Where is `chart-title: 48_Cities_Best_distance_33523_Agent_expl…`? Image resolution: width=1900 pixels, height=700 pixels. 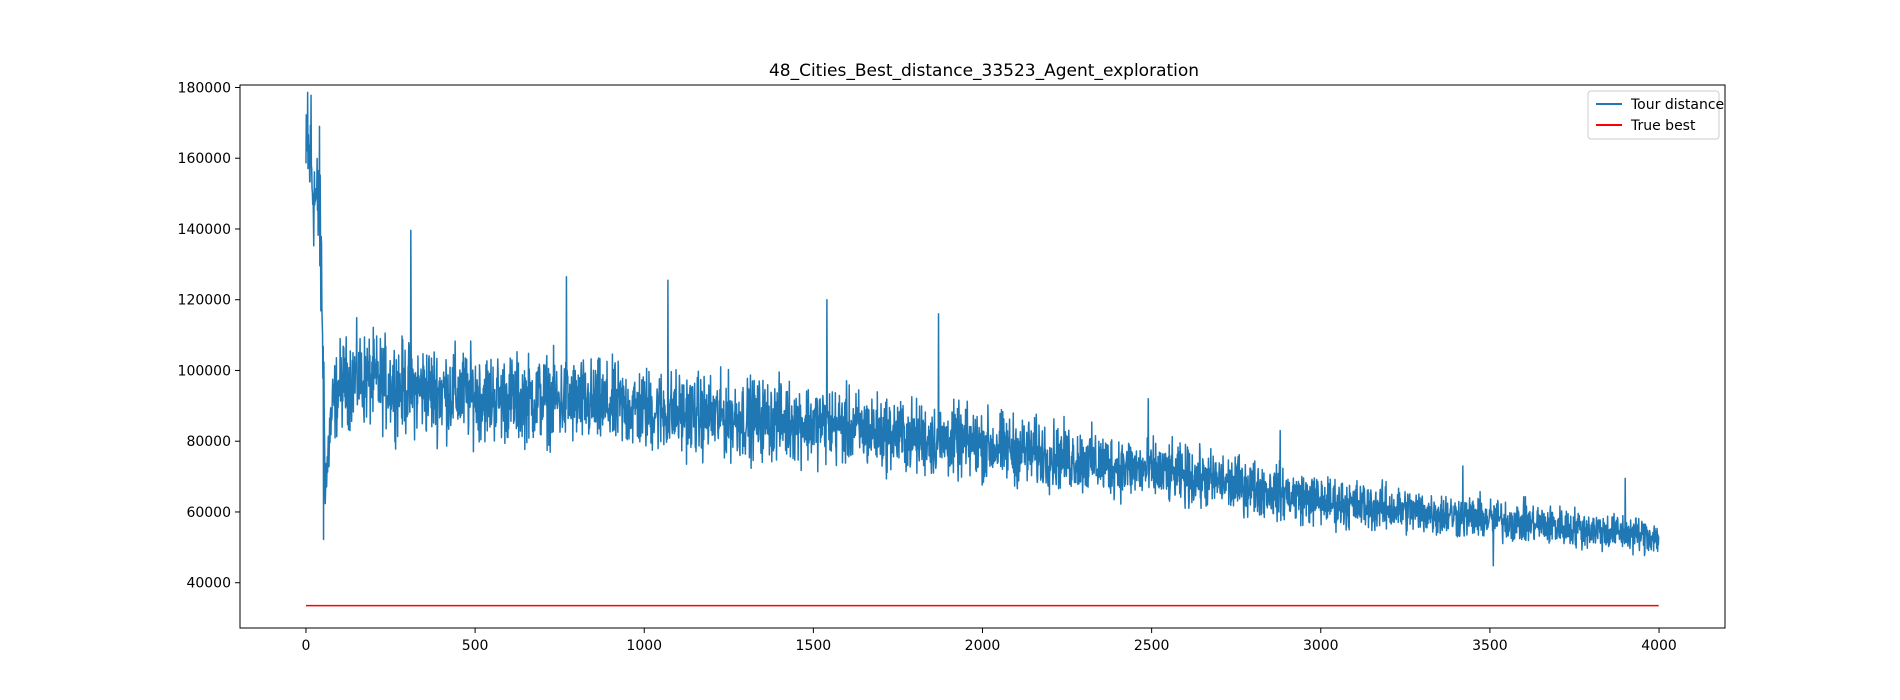
chart-title: 48_Cities_Best_distance_33523_Agent_expl… is located at coordinates (984, 71).